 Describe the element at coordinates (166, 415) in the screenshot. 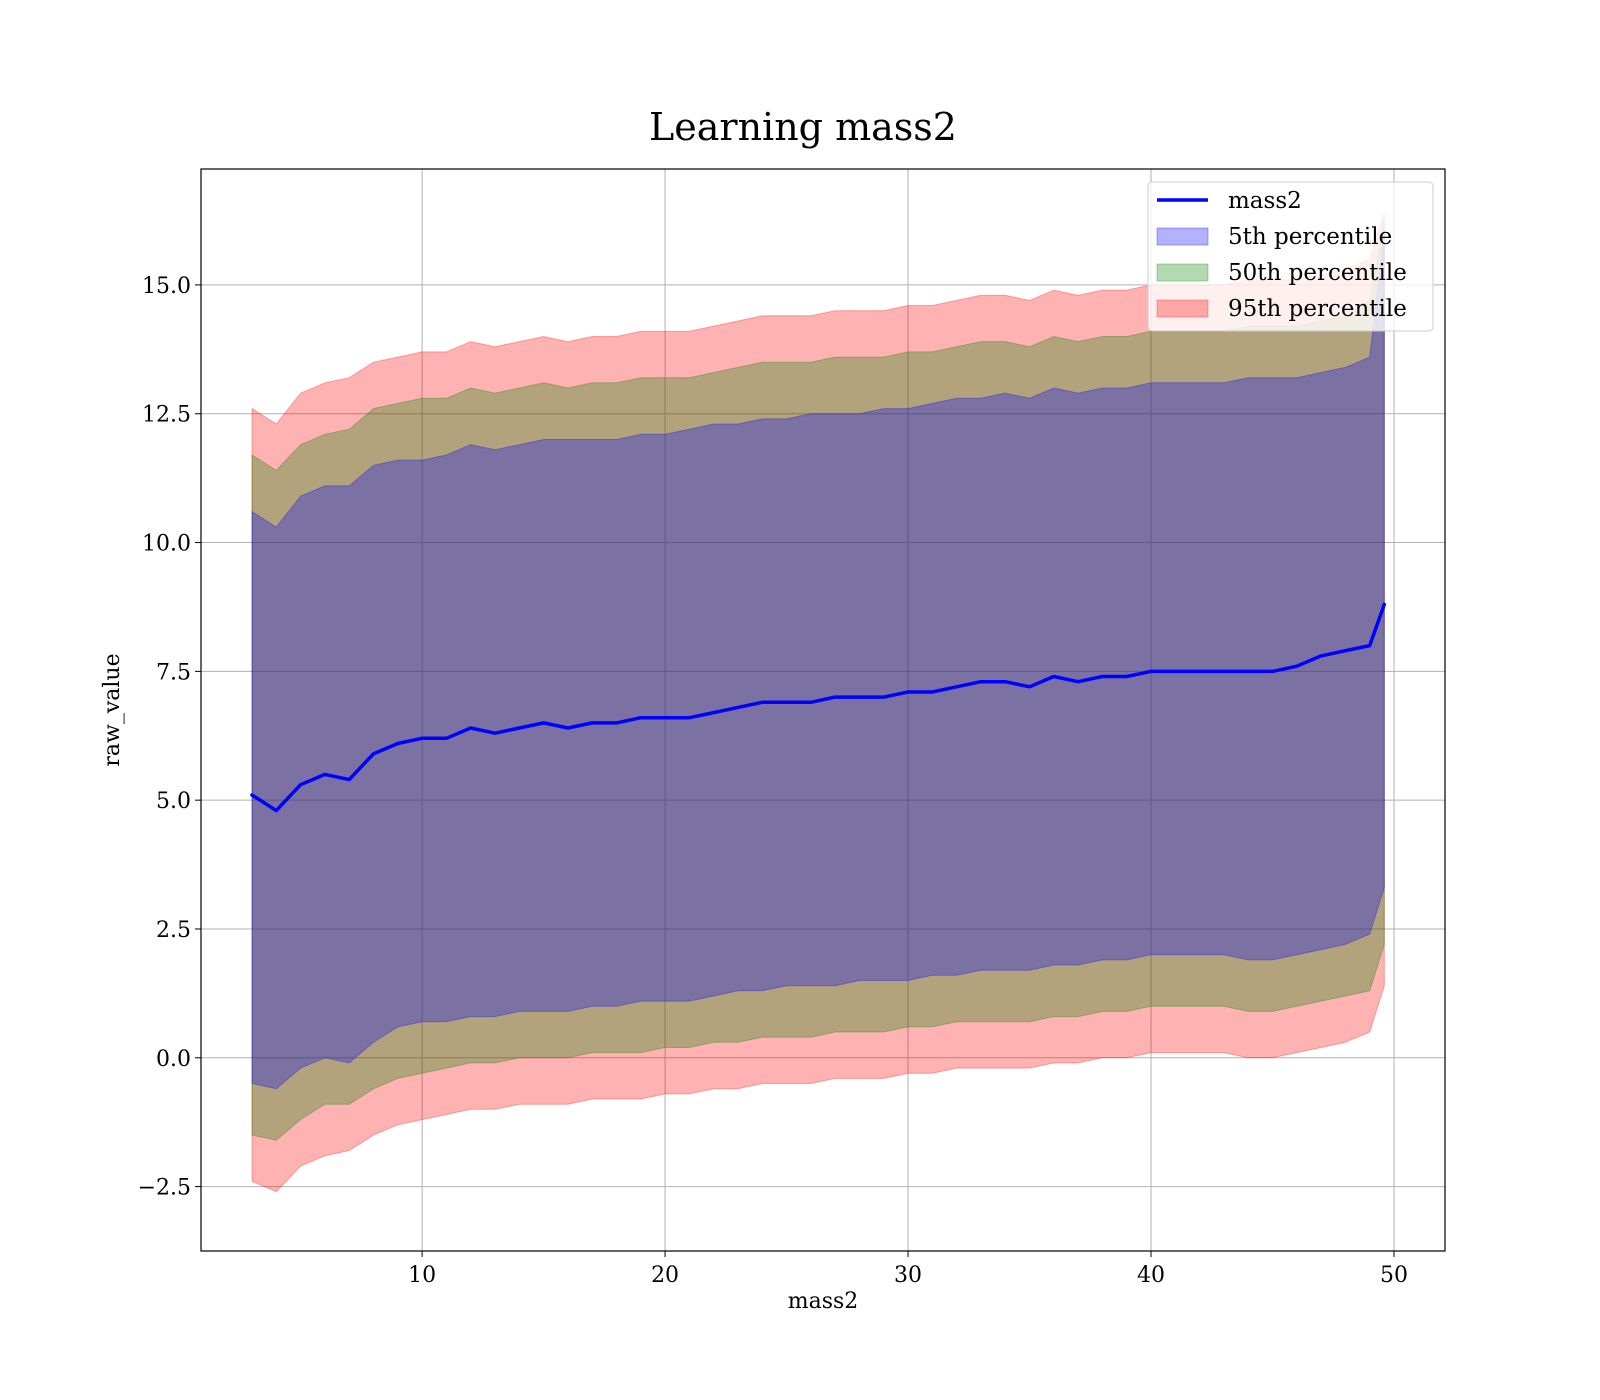

I see `y-tick-label: 12.5` at that location.